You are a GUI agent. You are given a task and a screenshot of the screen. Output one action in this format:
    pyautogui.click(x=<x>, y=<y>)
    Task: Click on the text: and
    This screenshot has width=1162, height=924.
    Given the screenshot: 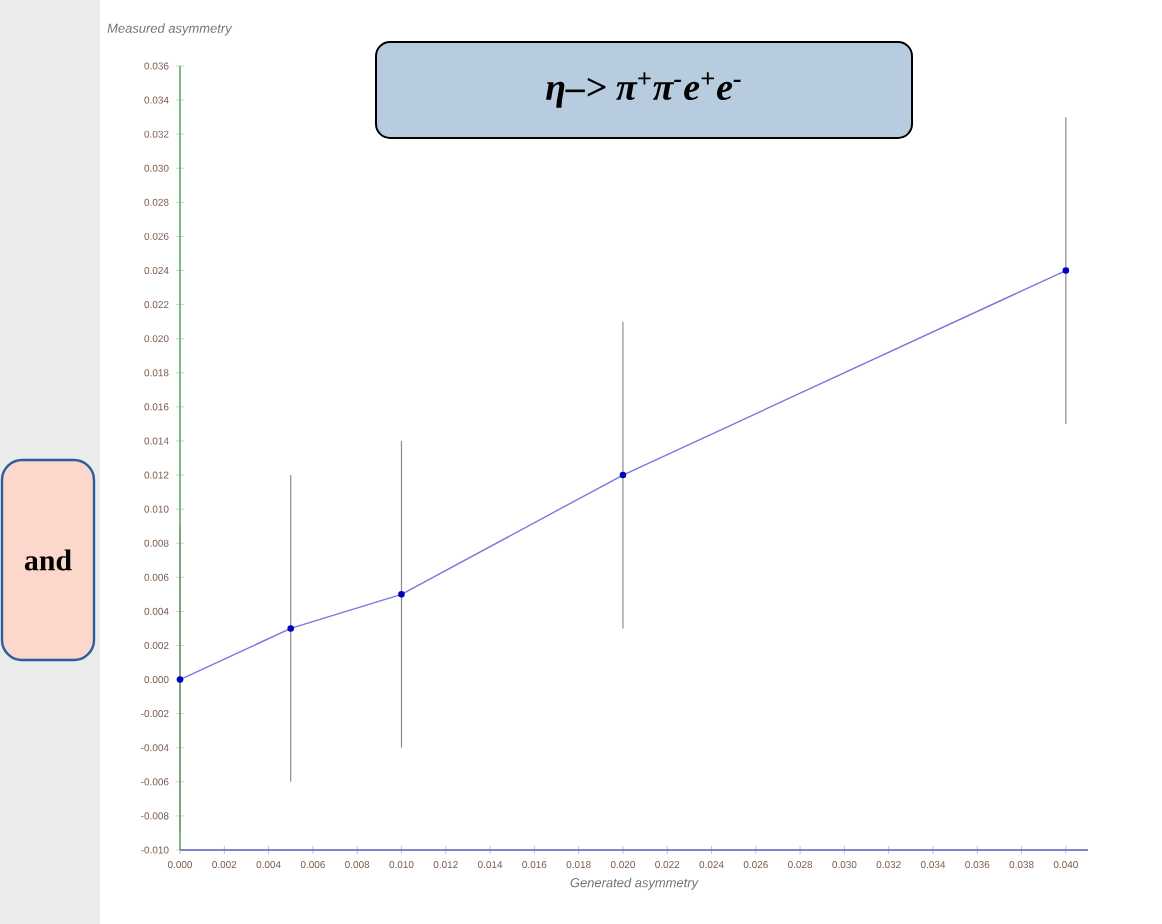 What is the action you would take?
    pyautogui.click(x=48, y=560)
    